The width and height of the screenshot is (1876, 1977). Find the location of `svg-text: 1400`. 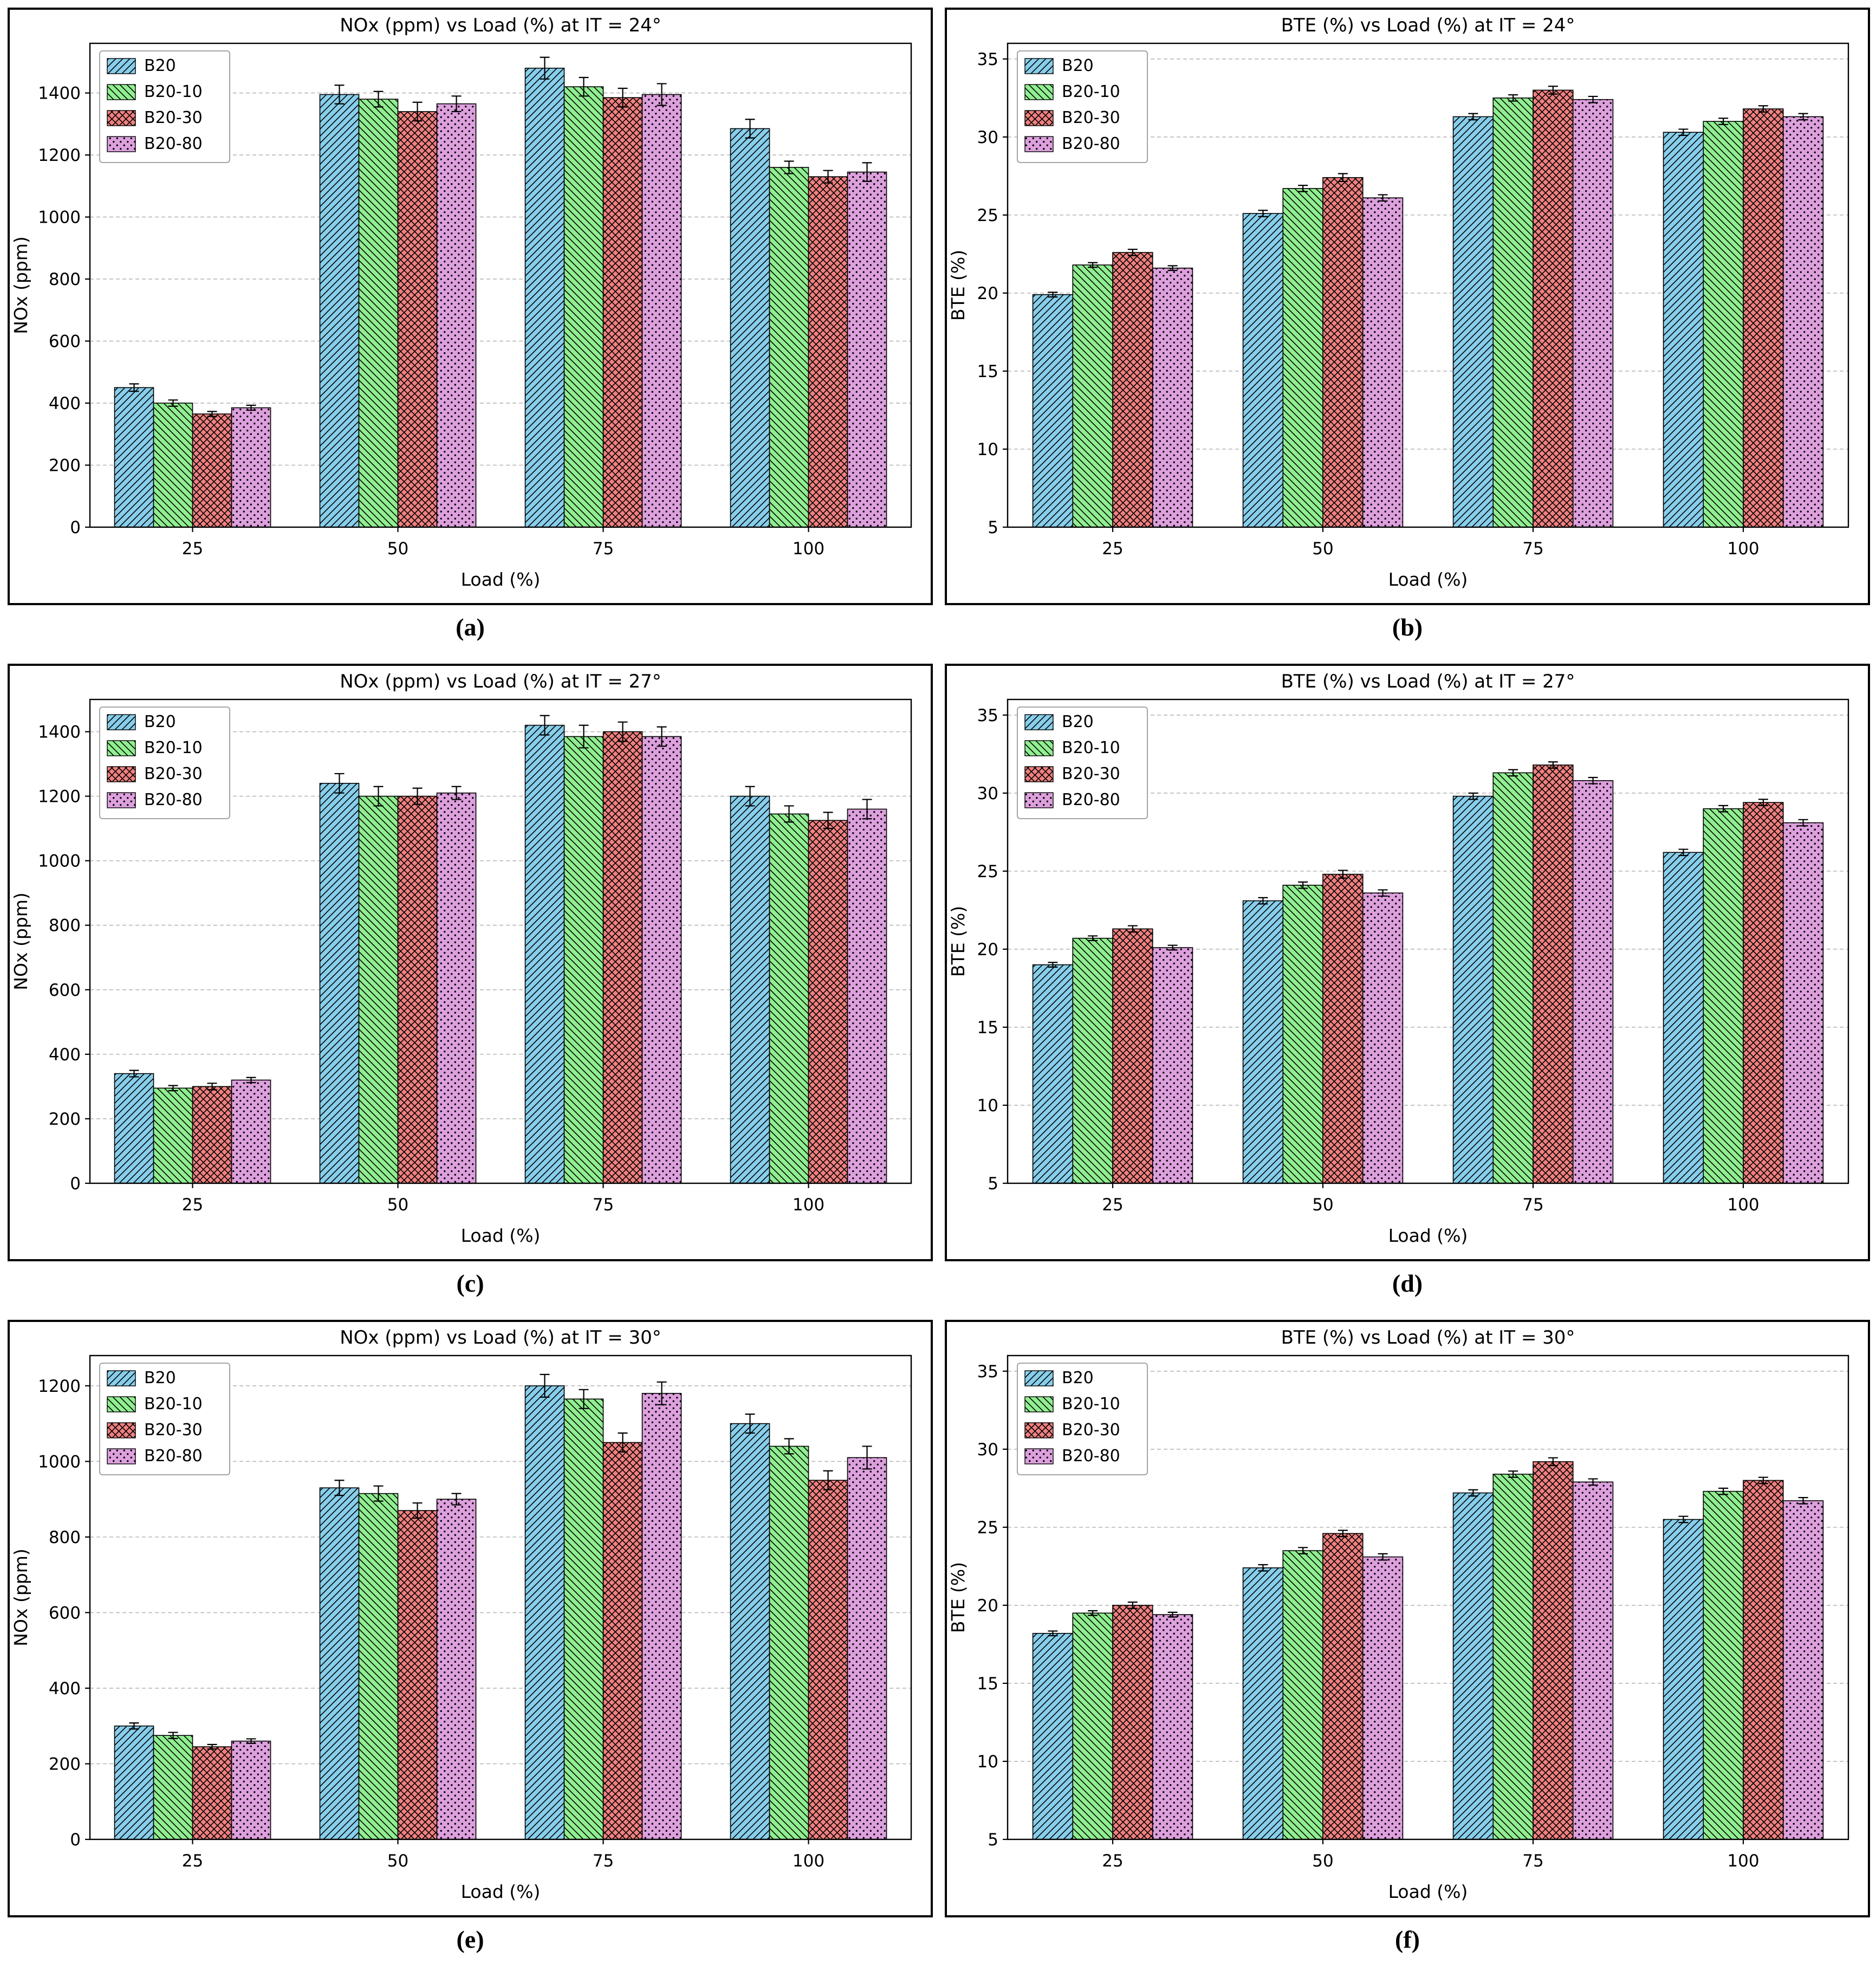

svg-text: 1400 is located at coordinates (59, 94).